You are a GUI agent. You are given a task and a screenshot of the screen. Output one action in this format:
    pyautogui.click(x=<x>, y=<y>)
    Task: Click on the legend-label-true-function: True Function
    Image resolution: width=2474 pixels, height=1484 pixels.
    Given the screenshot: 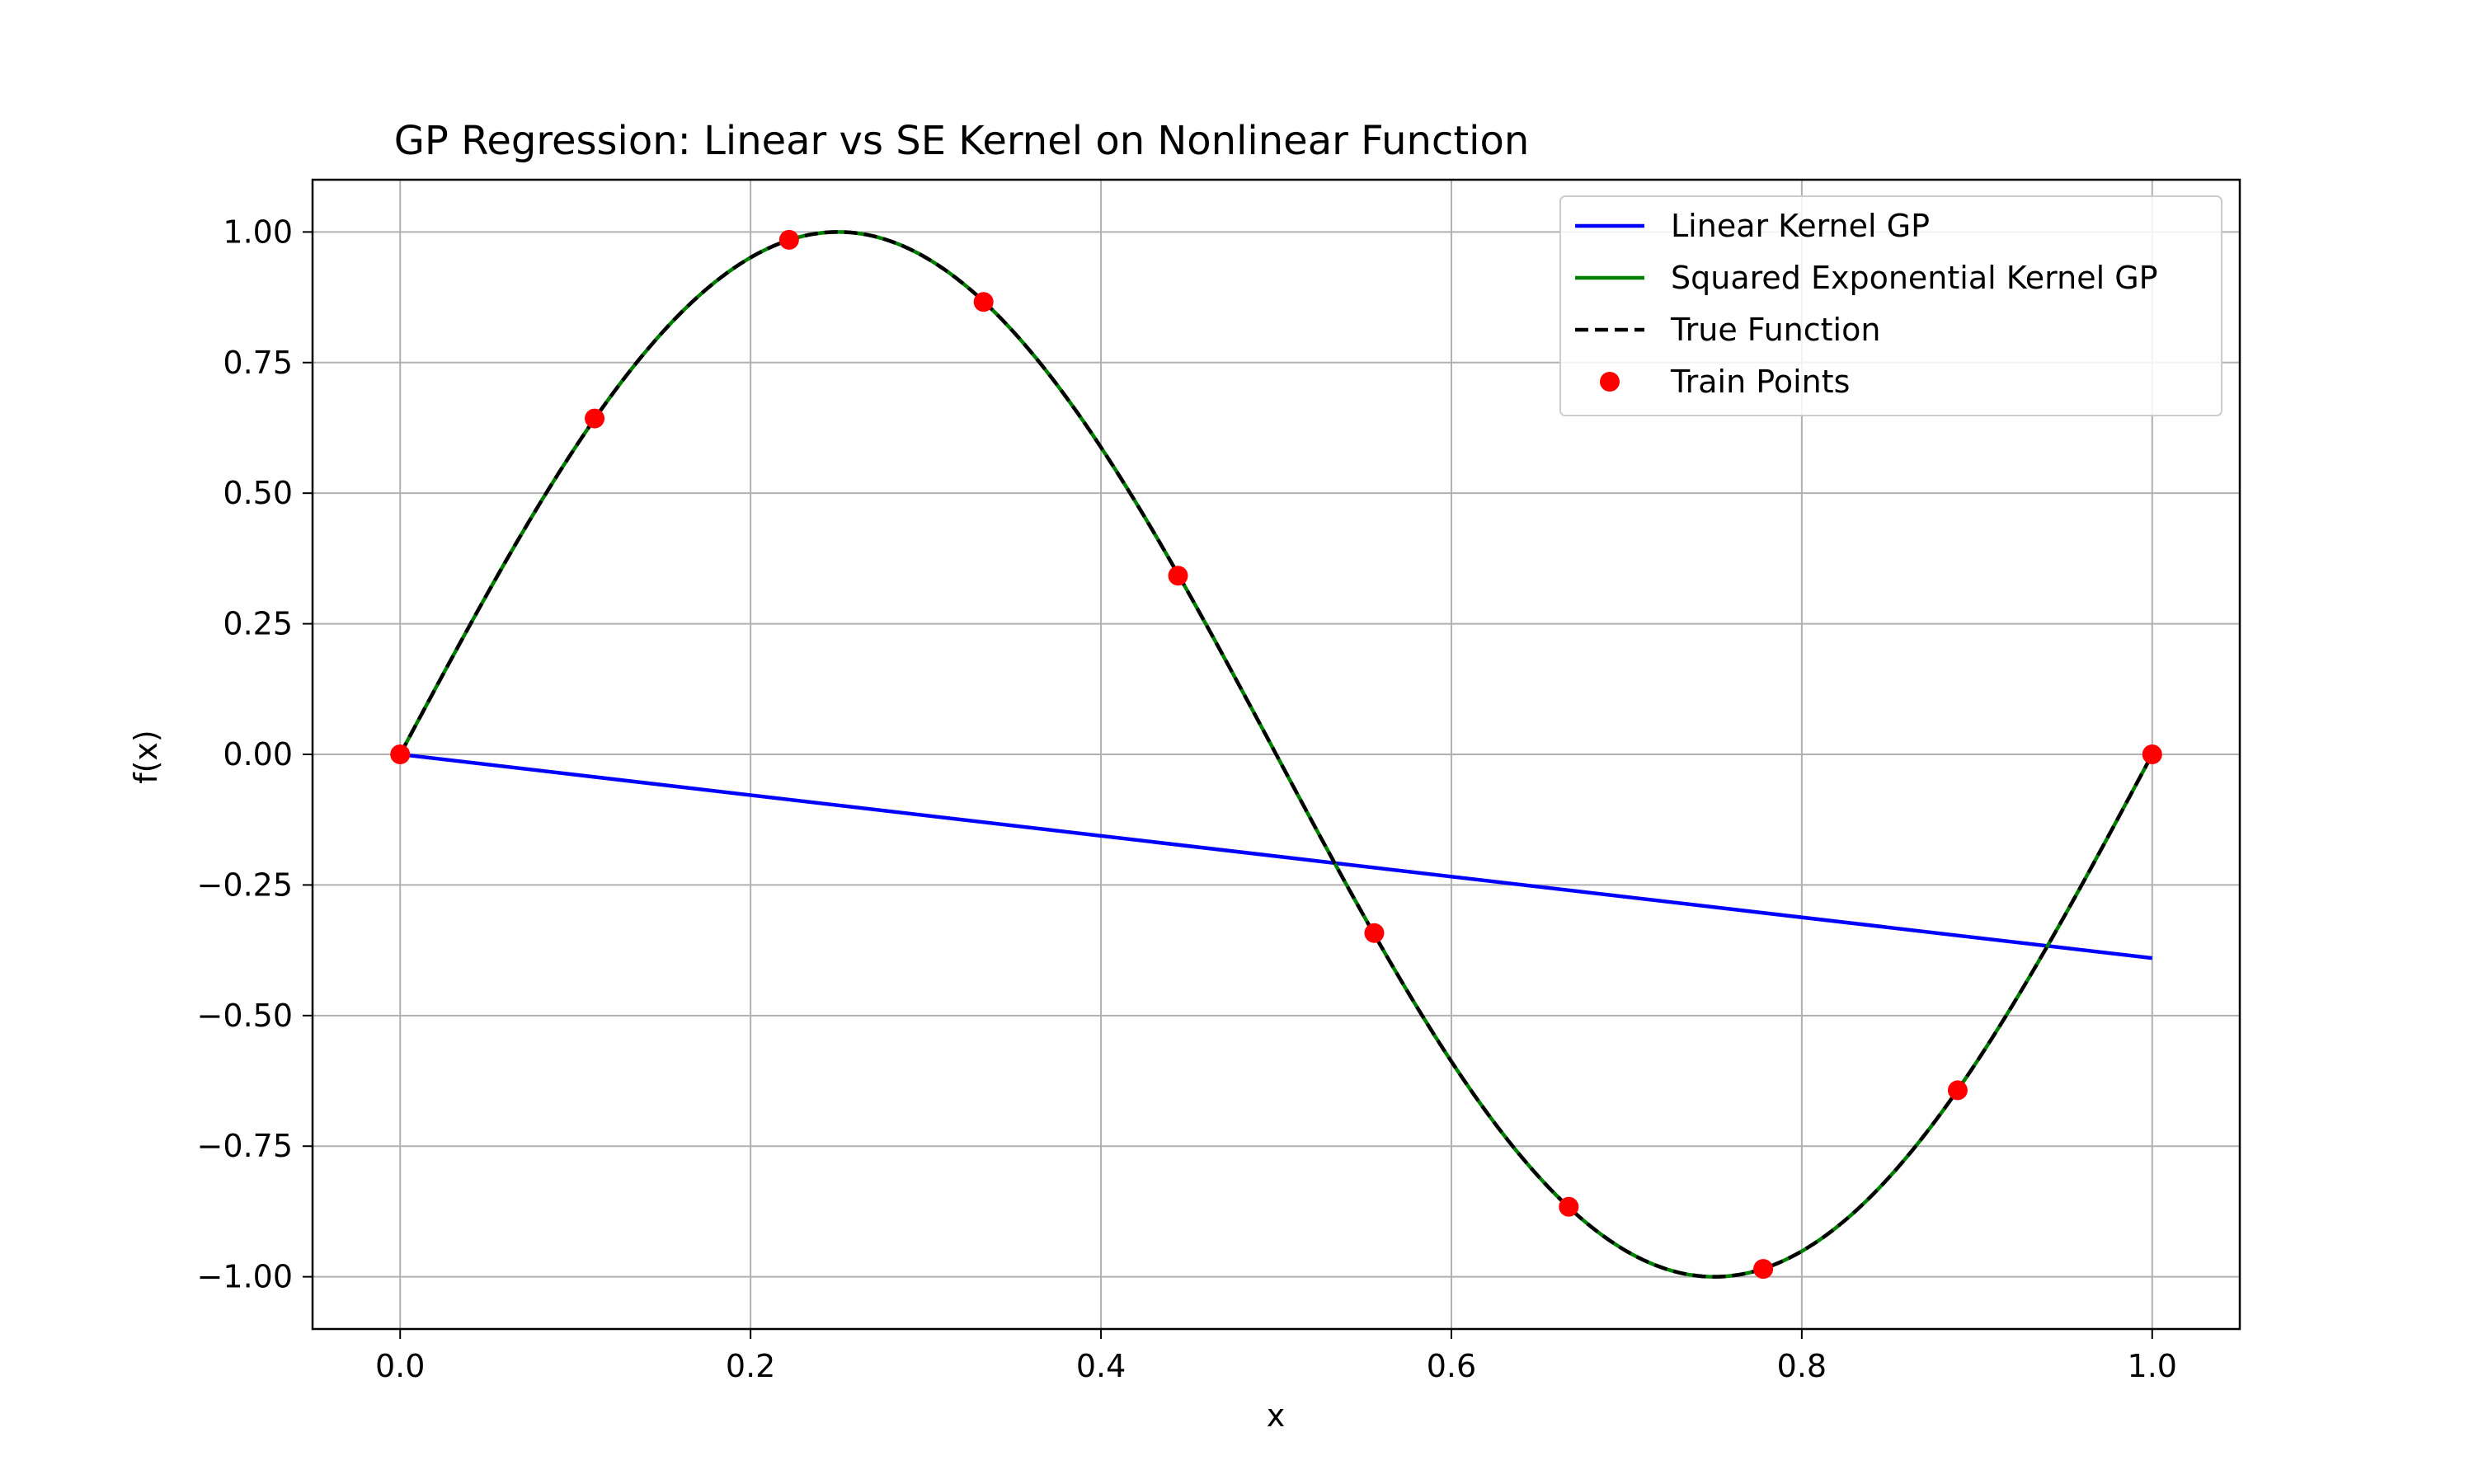 What is the action you would take?
    pyautogui.click(x=1775, y=330)
    